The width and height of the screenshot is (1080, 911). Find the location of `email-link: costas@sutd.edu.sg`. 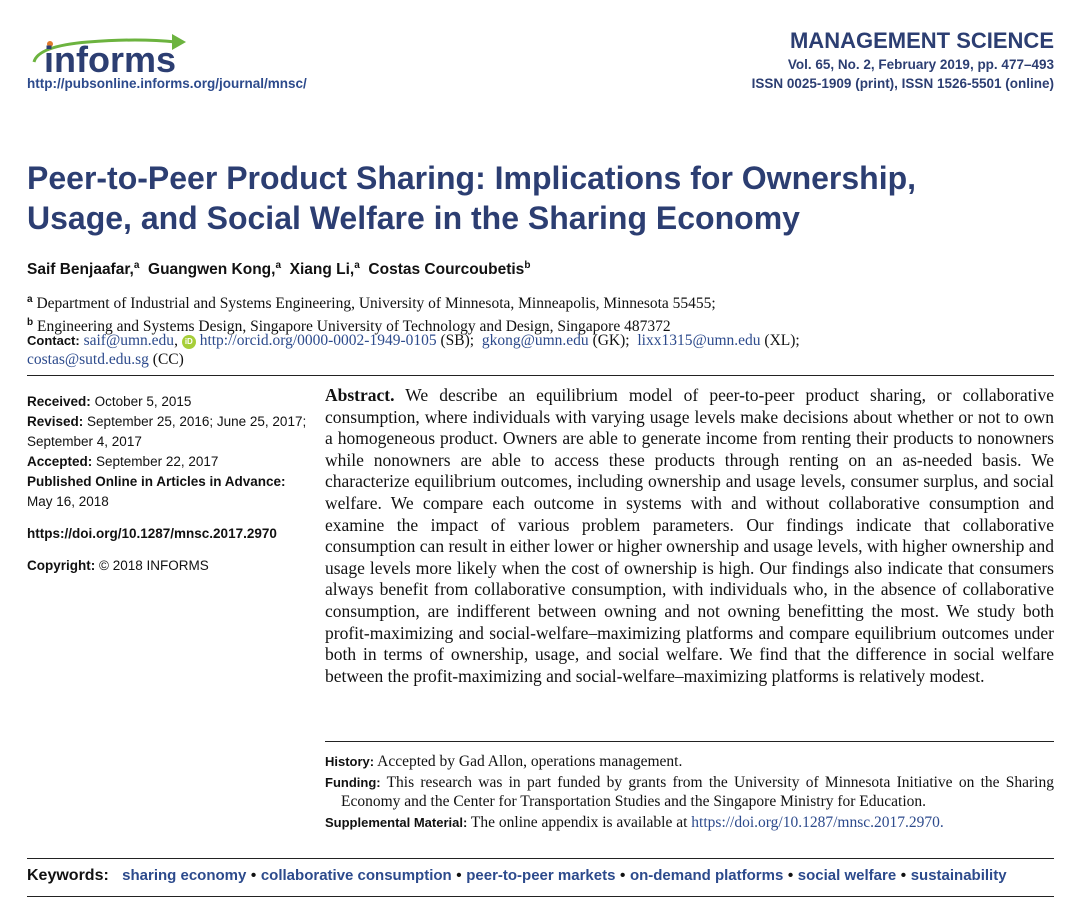

email-link: costas@sutd.edu.sg is located at coordinates (88, 359).